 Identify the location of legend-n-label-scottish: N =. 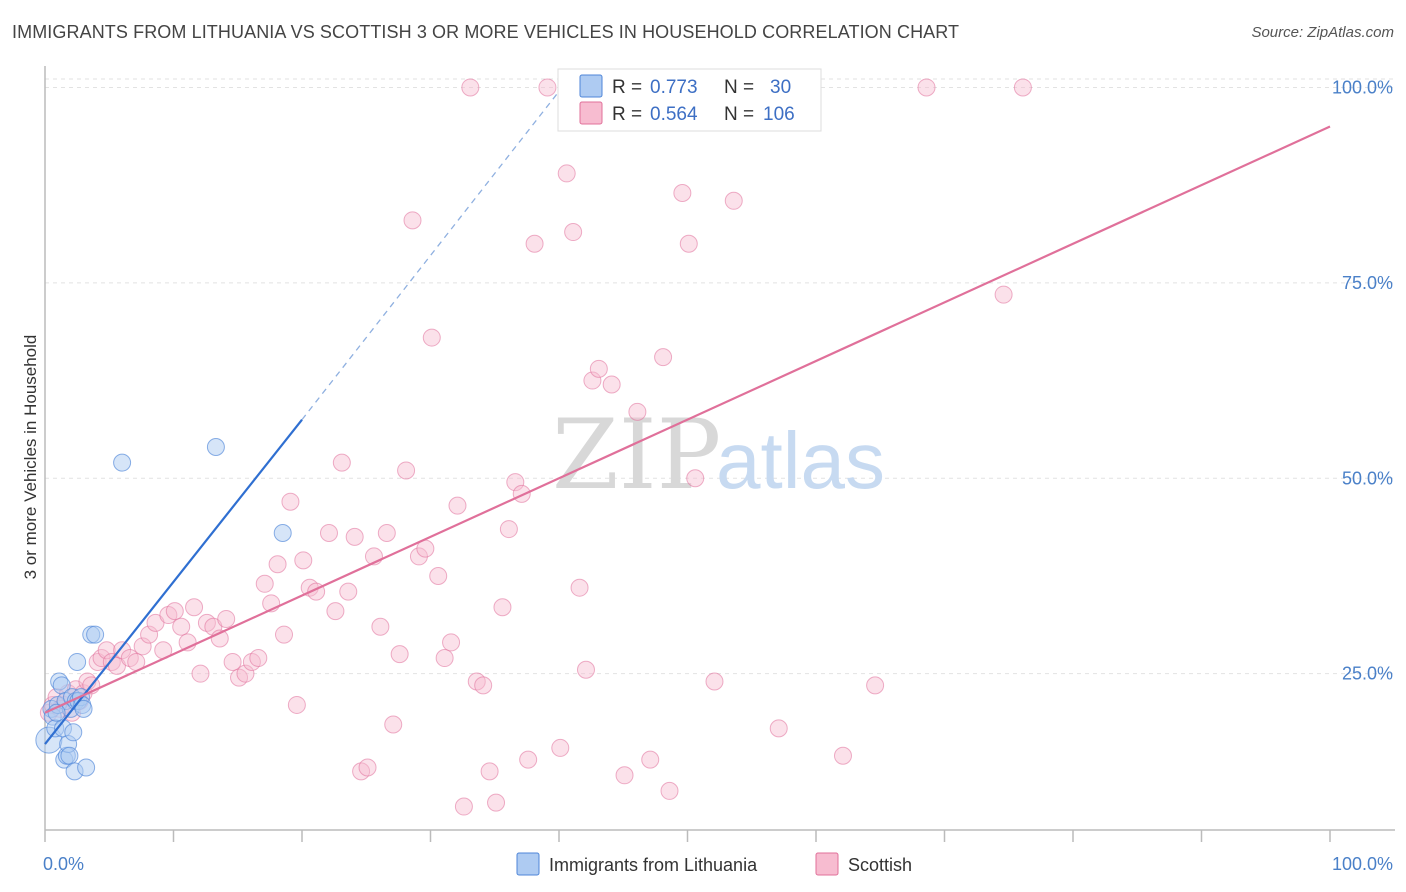
(739, 114).